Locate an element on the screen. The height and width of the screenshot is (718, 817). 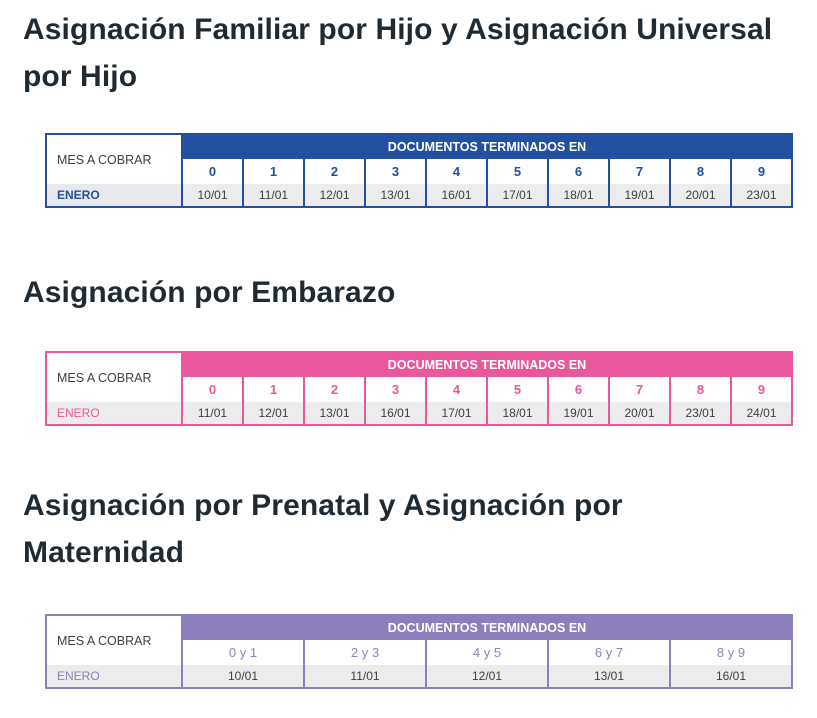
document-digit-cell: 8 y 9 is located at coordinates (730, 652).